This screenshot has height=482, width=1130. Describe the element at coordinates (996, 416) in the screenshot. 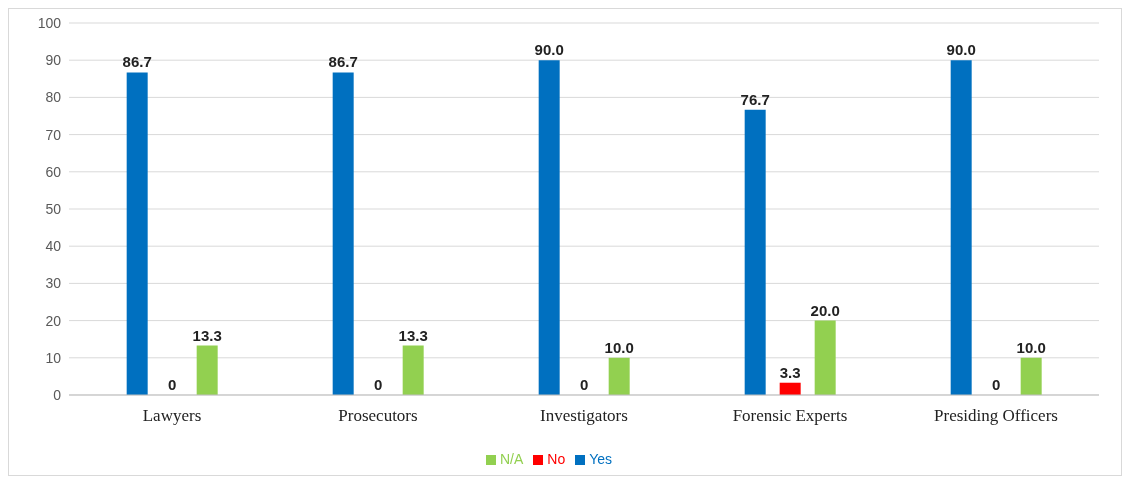

I see `x-tick-label: Presiding Officers` at that location.